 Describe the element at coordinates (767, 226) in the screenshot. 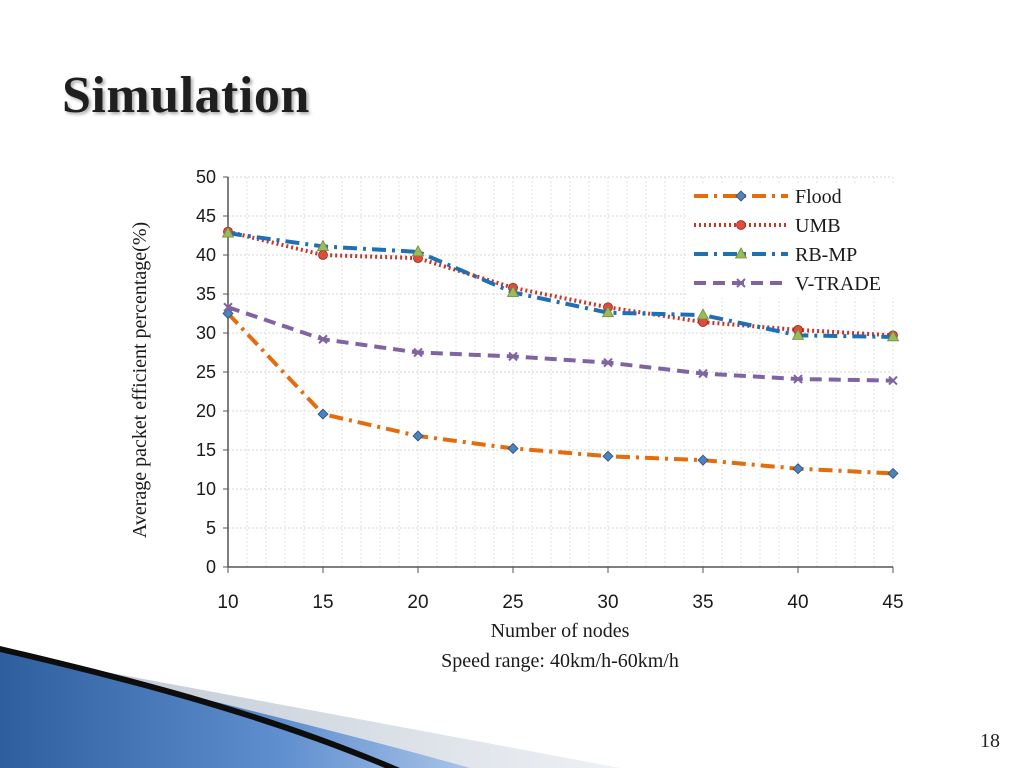

I see `legend-item-umb: UMB` at that location.